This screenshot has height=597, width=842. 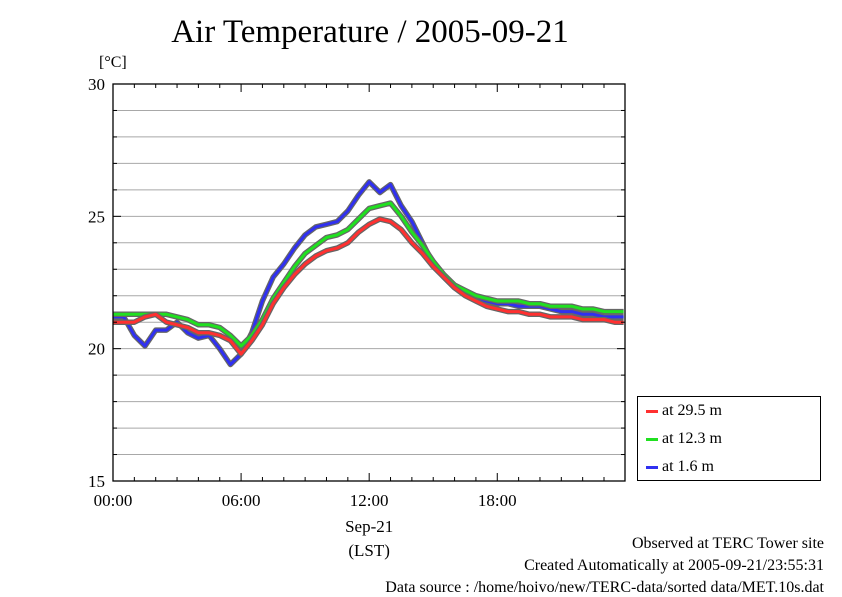 What do you see at coordinates (370, 32) in the screenshot?
I see `chart-title: Air Temperature / 2005-09-21` at bounding box center [370, 32].